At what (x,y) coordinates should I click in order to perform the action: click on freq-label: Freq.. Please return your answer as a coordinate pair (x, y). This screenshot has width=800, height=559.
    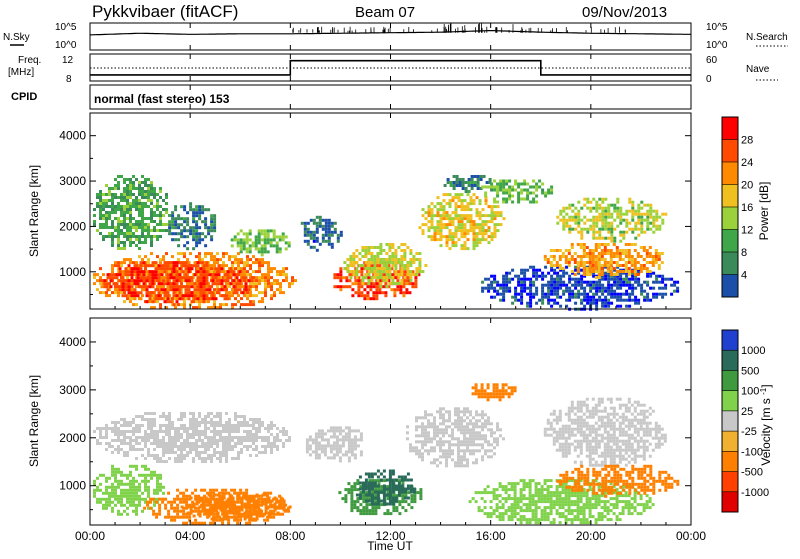
    Looking at the image, I should click on (29, 60).